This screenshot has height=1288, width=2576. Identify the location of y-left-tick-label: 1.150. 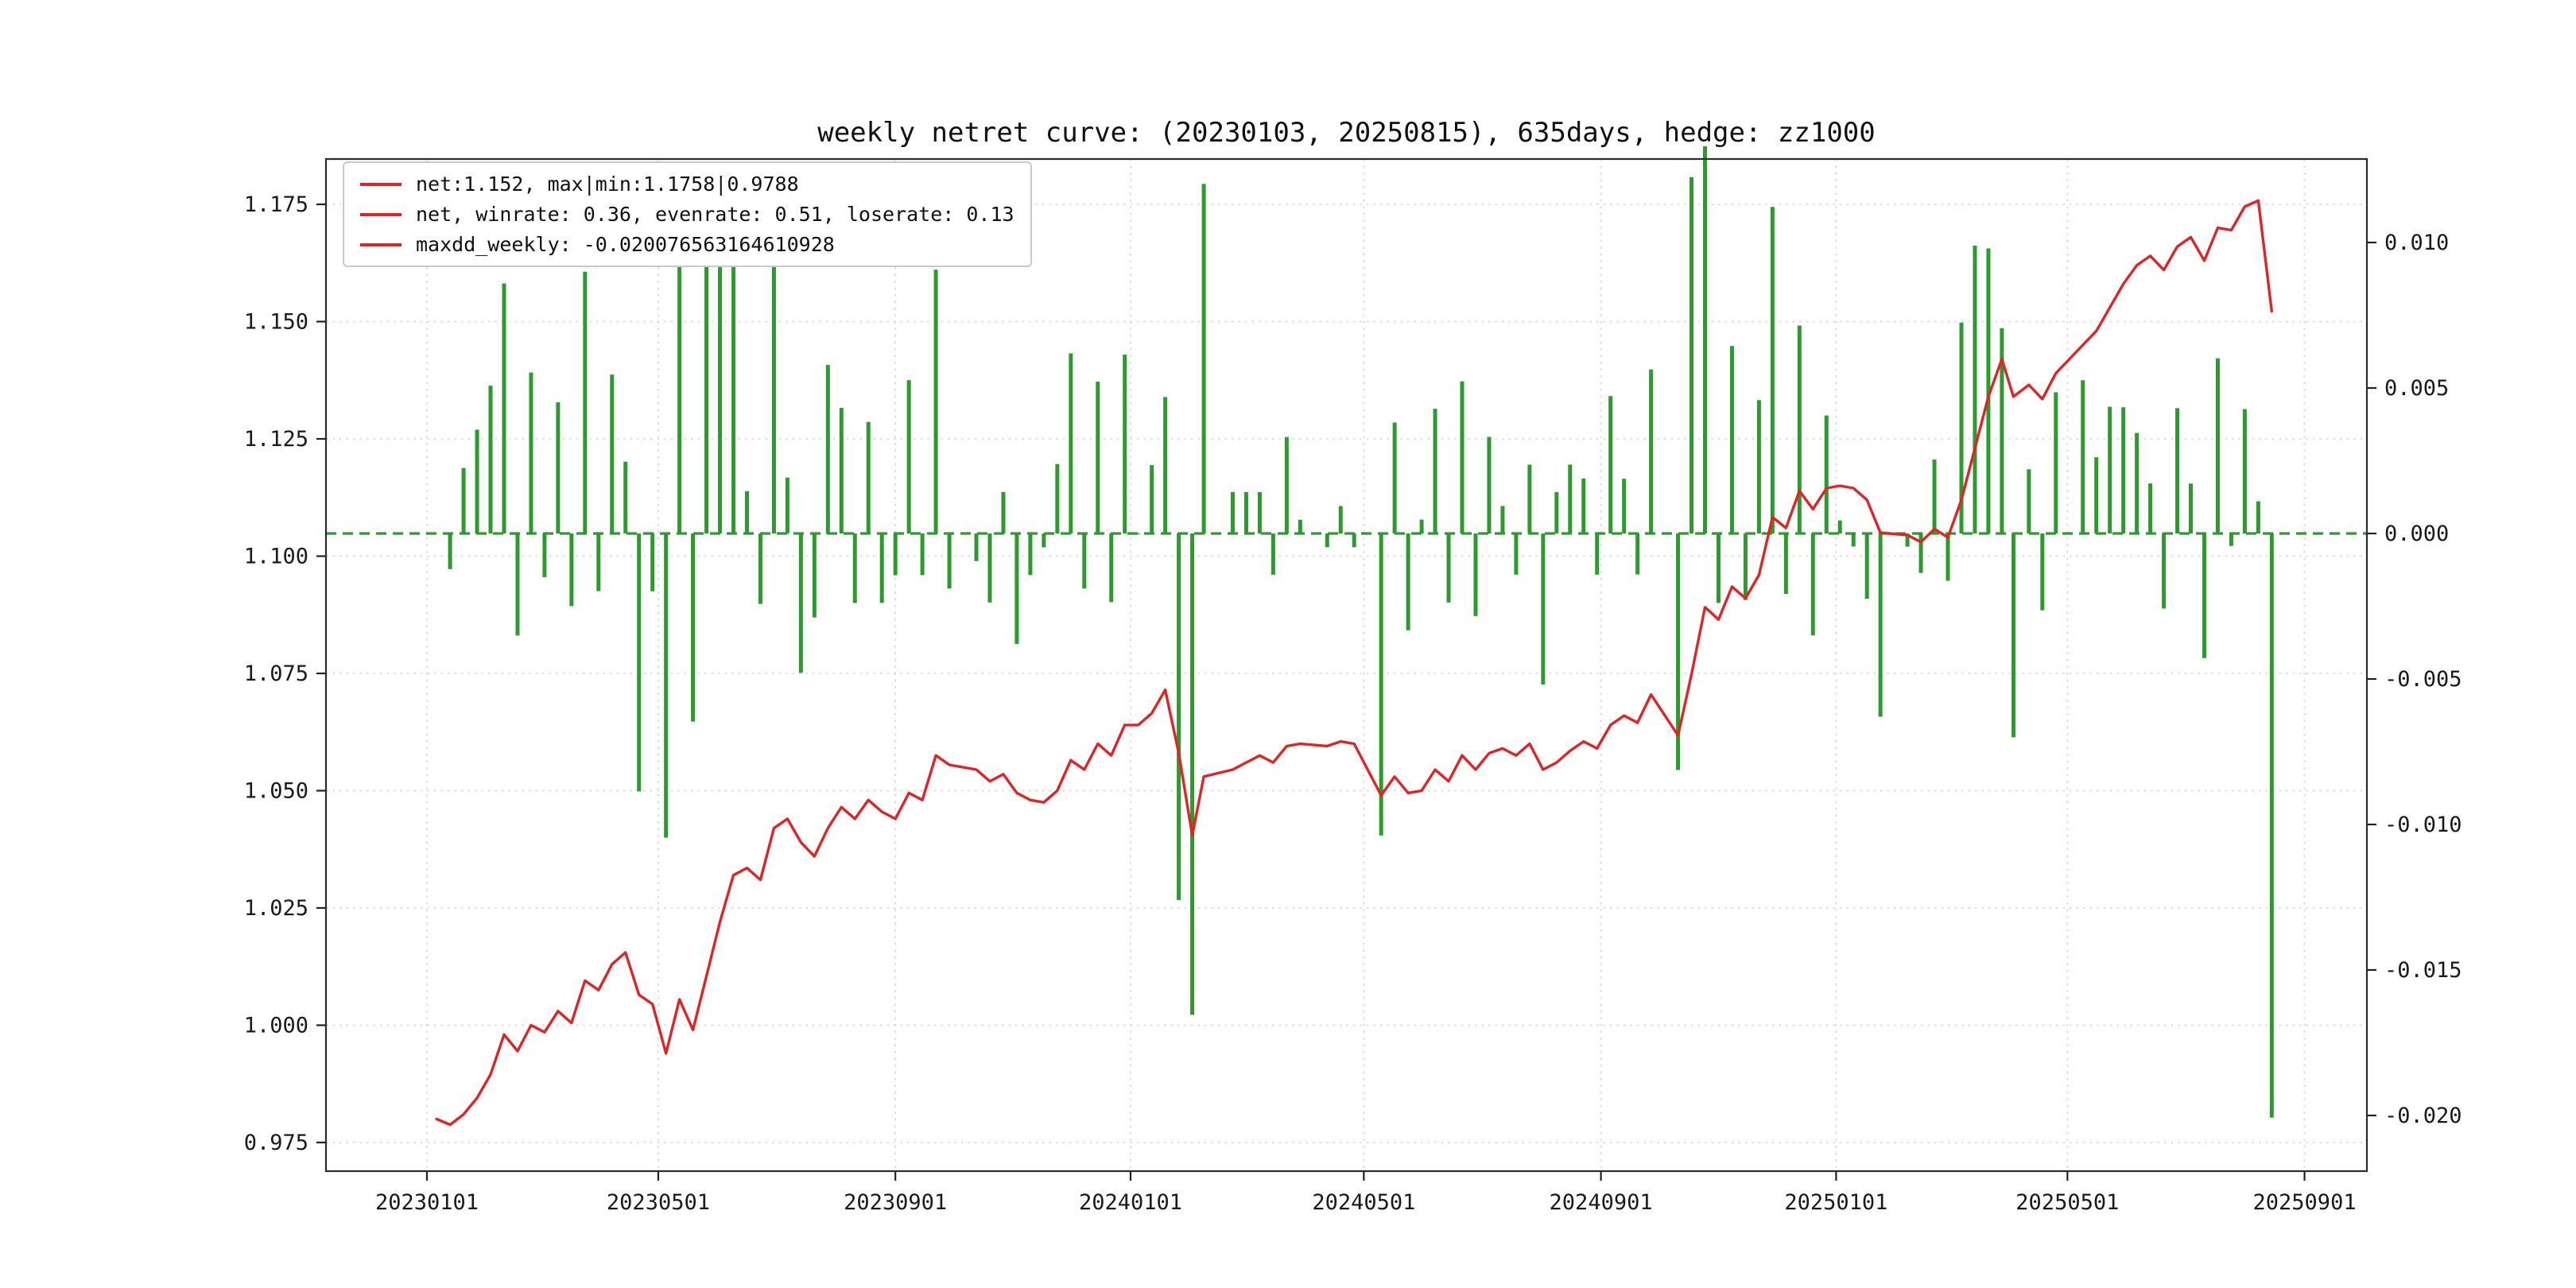
(276, 323).